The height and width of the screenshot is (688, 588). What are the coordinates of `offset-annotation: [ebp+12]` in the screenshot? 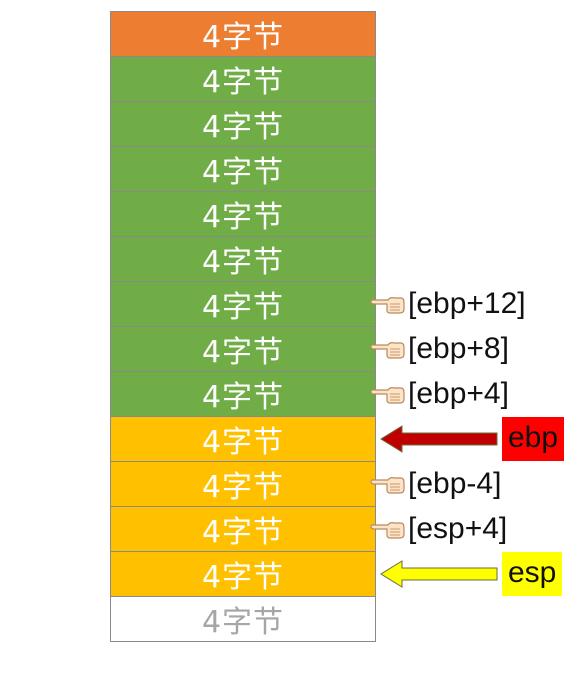 It's located at (448, 304).